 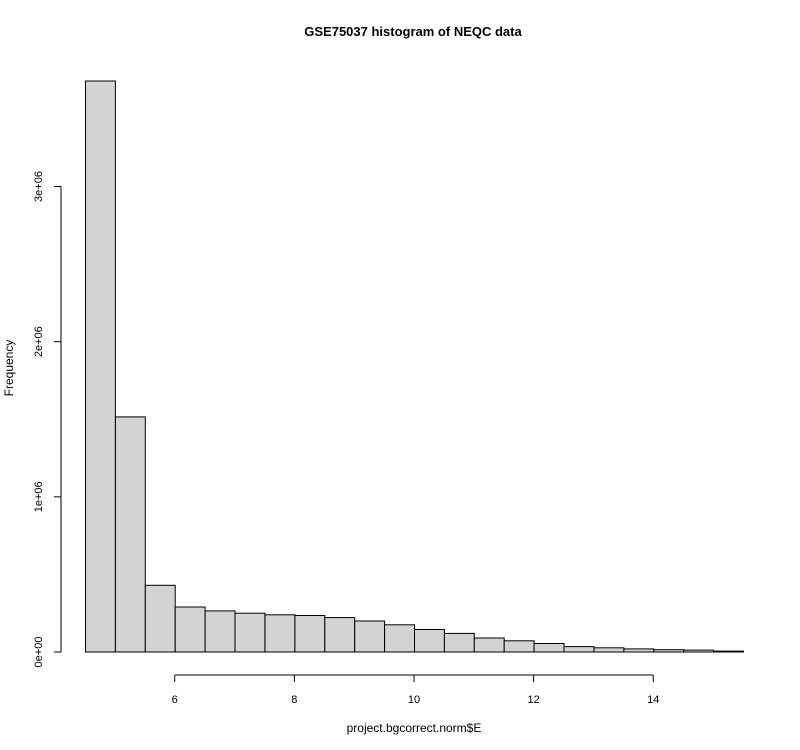 I want to click on x-tick-label: 14, so click(x=653, y=700).